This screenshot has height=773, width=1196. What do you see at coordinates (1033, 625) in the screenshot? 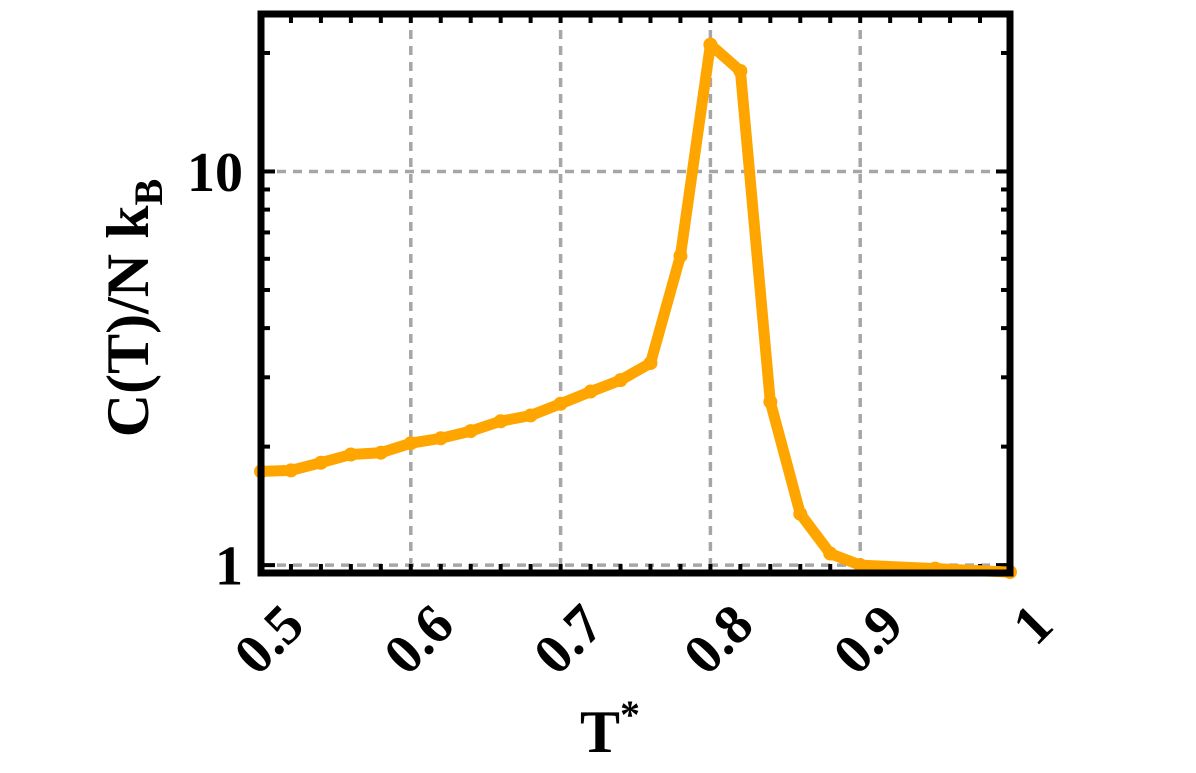
I see `x-tick-label: 1` at bounding box center [1033, 625].